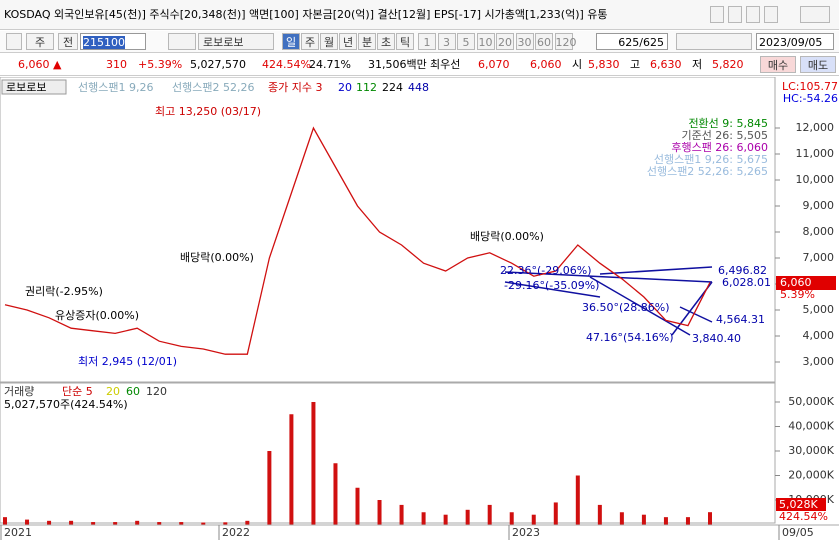 Image resolution: width=839 pixels, height=540 pixels. What do you see at coordinates (778, 64) in the screenshot?
I see `buy-button: 매수` at bounding box center [778, 64].